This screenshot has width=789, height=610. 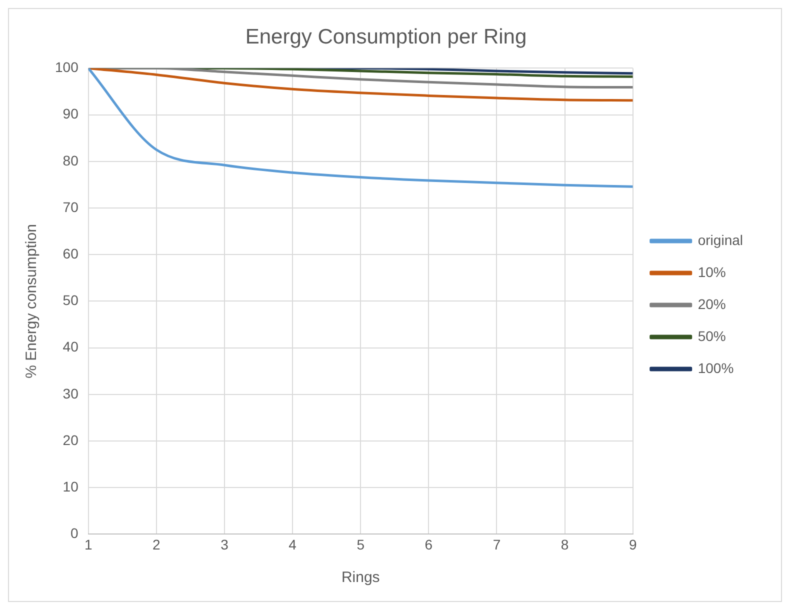 What do you see at coordinates (632, 544) in the screenshot?
I see `x-tick-label: 9` at bounding box center [632, 544].